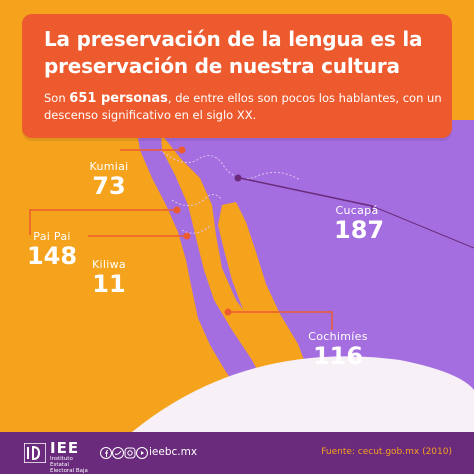  Describe the element at coordinates (109, 166) in the screenshot. I see `language-name: Kumiai` at that location.